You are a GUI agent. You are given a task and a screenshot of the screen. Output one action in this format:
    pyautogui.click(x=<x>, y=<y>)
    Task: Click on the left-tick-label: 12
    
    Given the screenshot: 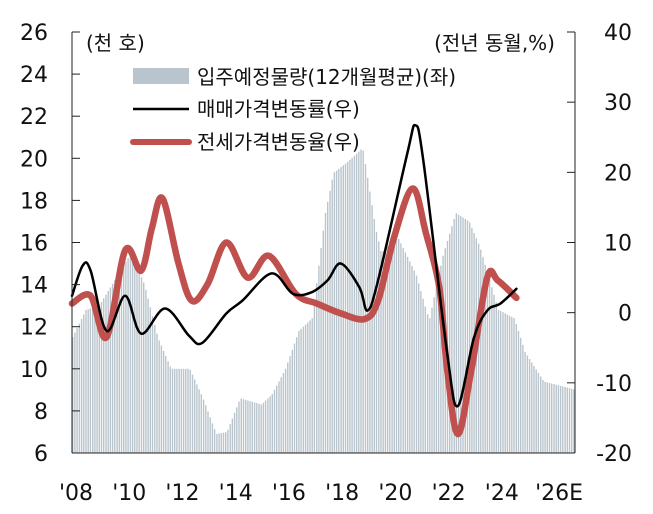 What is the action you would take?
    pyautogui.click(x=34, y=328)
    